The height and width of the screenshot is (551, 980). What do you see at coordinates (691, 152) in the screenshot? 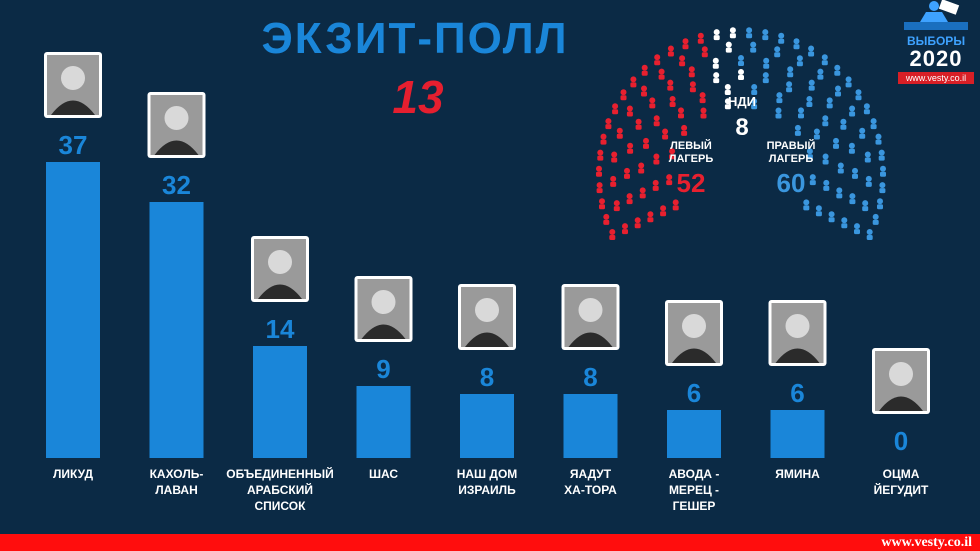
I see `left-camp-label: ЛЕВЫЙ ЛАГЕРЬ` at bounding box center [691, 152].